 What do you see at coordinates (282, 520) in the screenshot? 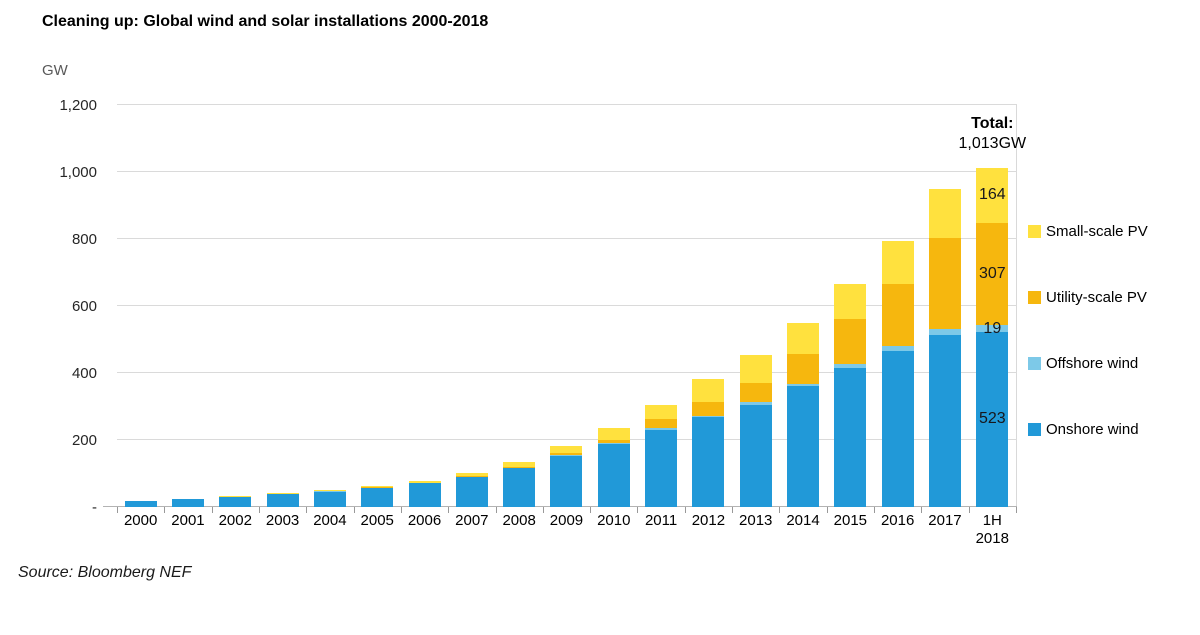
I see `x-tick-label: 2003` at bounding box center [282, 520].